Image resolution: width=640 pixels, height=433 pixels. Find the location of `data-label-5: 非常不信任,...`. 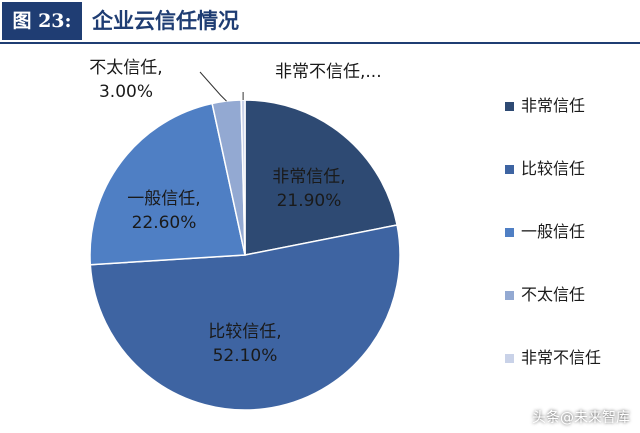

data-label-5: 非常不信任,... is located at coordinates (328, 72).